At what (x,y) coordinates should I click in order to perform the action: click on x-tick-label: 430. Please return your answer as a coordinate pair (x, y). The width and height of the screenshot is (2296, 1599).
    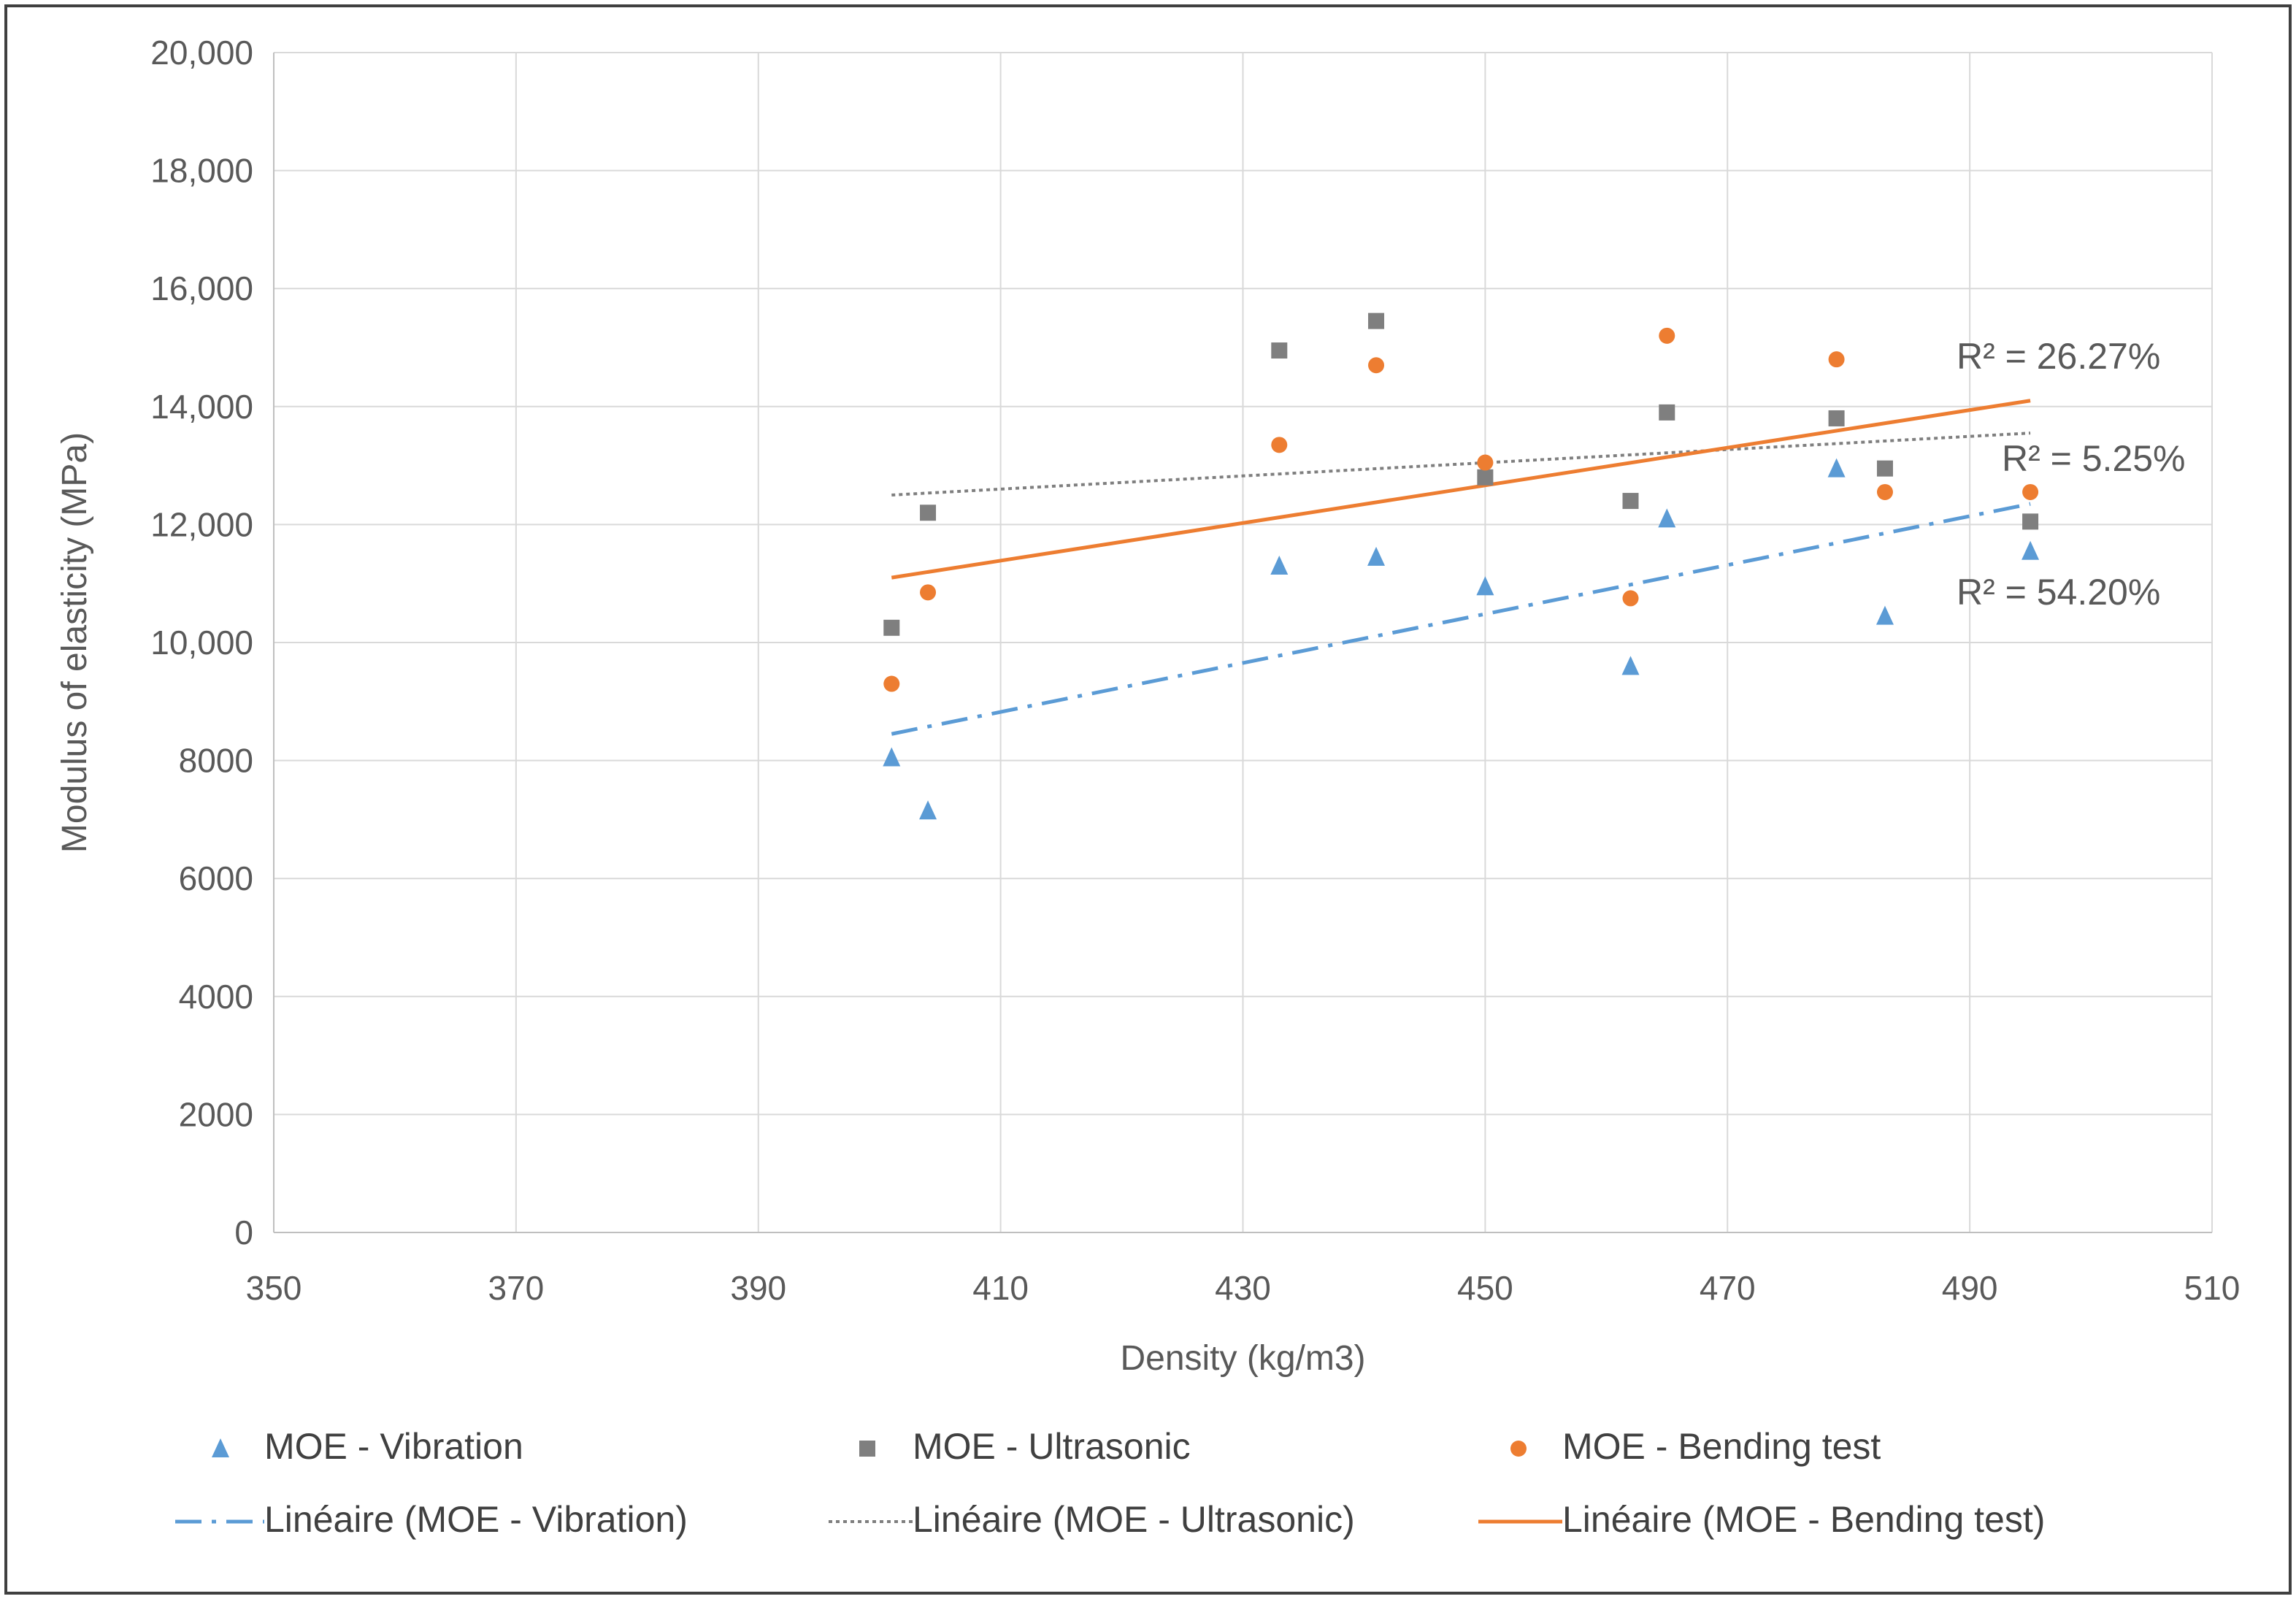
    Looking at the image, I should click on (1243, 1288).